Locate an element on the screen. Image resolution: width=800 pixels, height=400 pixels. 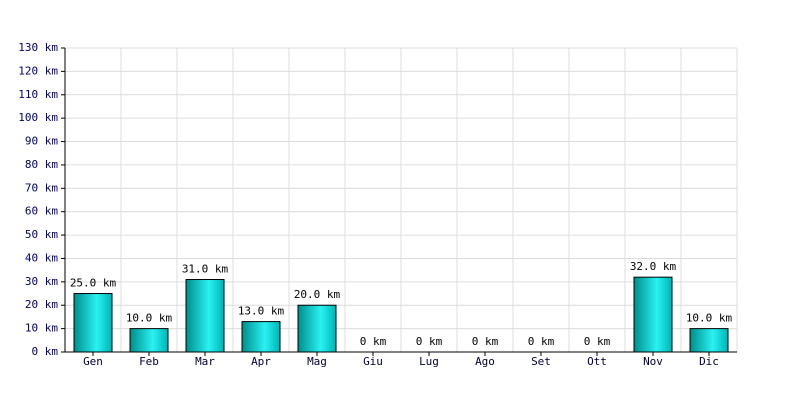
y-tick-label: 120 km is located at coordinates (38, 70).